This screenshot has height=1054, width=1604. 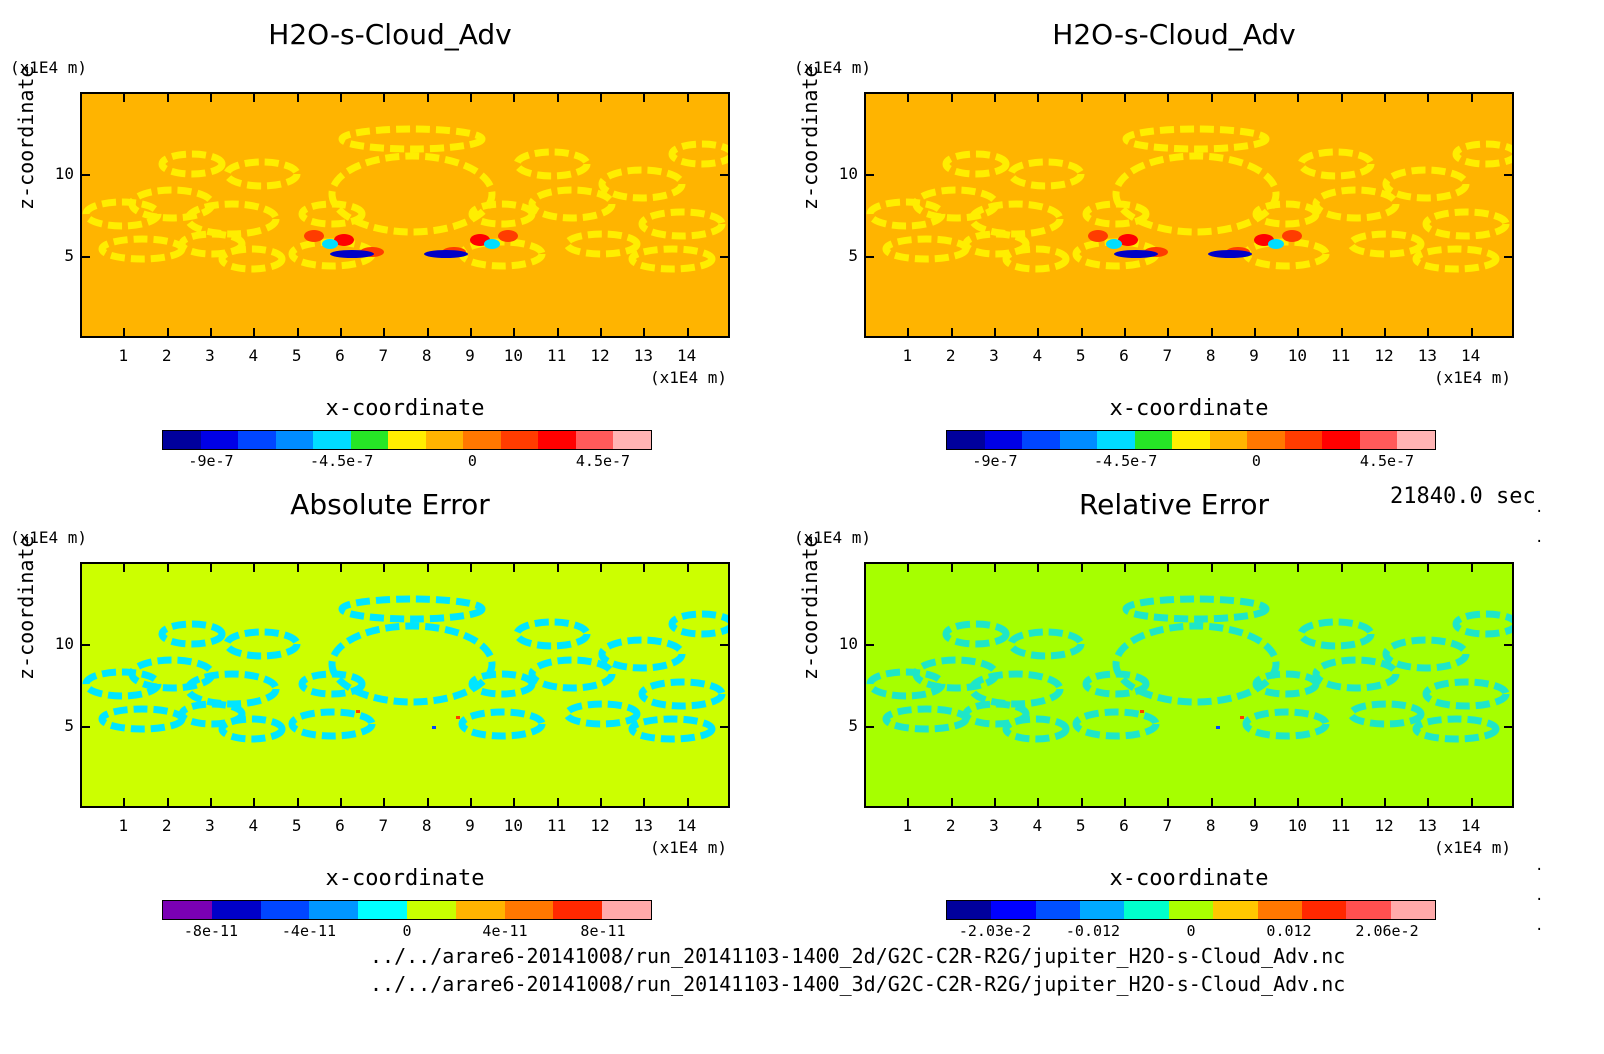 What do you see at coordinates (390, 34) in the screenshot?
I see `chart-title: H2O-s-Cloud_Adv` at bounding box center [390, 34].